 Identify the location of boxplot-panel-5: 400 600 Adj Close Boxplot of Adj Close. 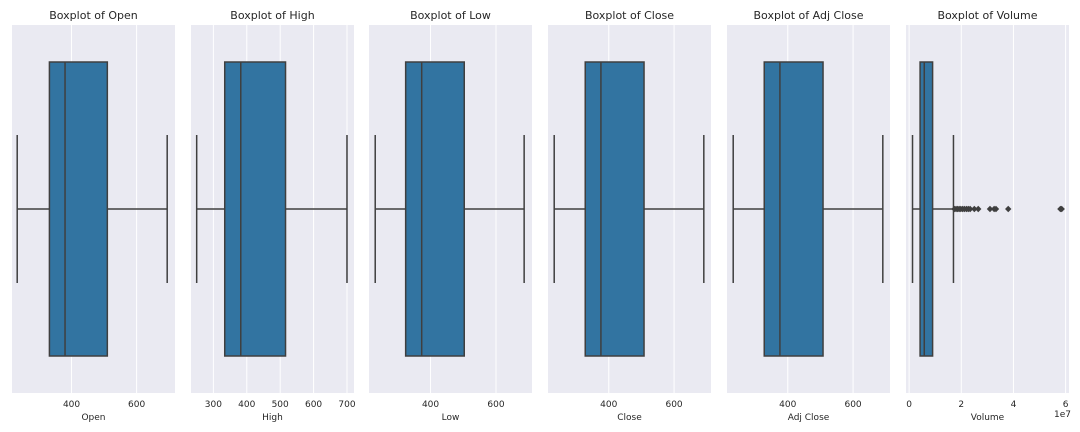
(808, 216).